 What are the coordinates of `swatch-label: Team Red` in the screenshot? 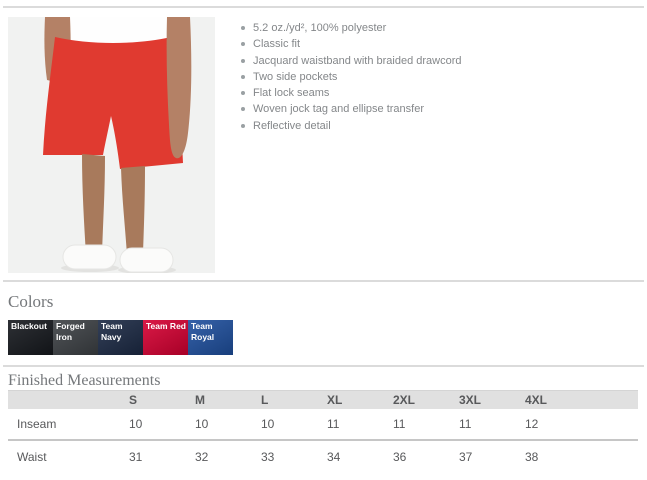 It's located at (166, 326).